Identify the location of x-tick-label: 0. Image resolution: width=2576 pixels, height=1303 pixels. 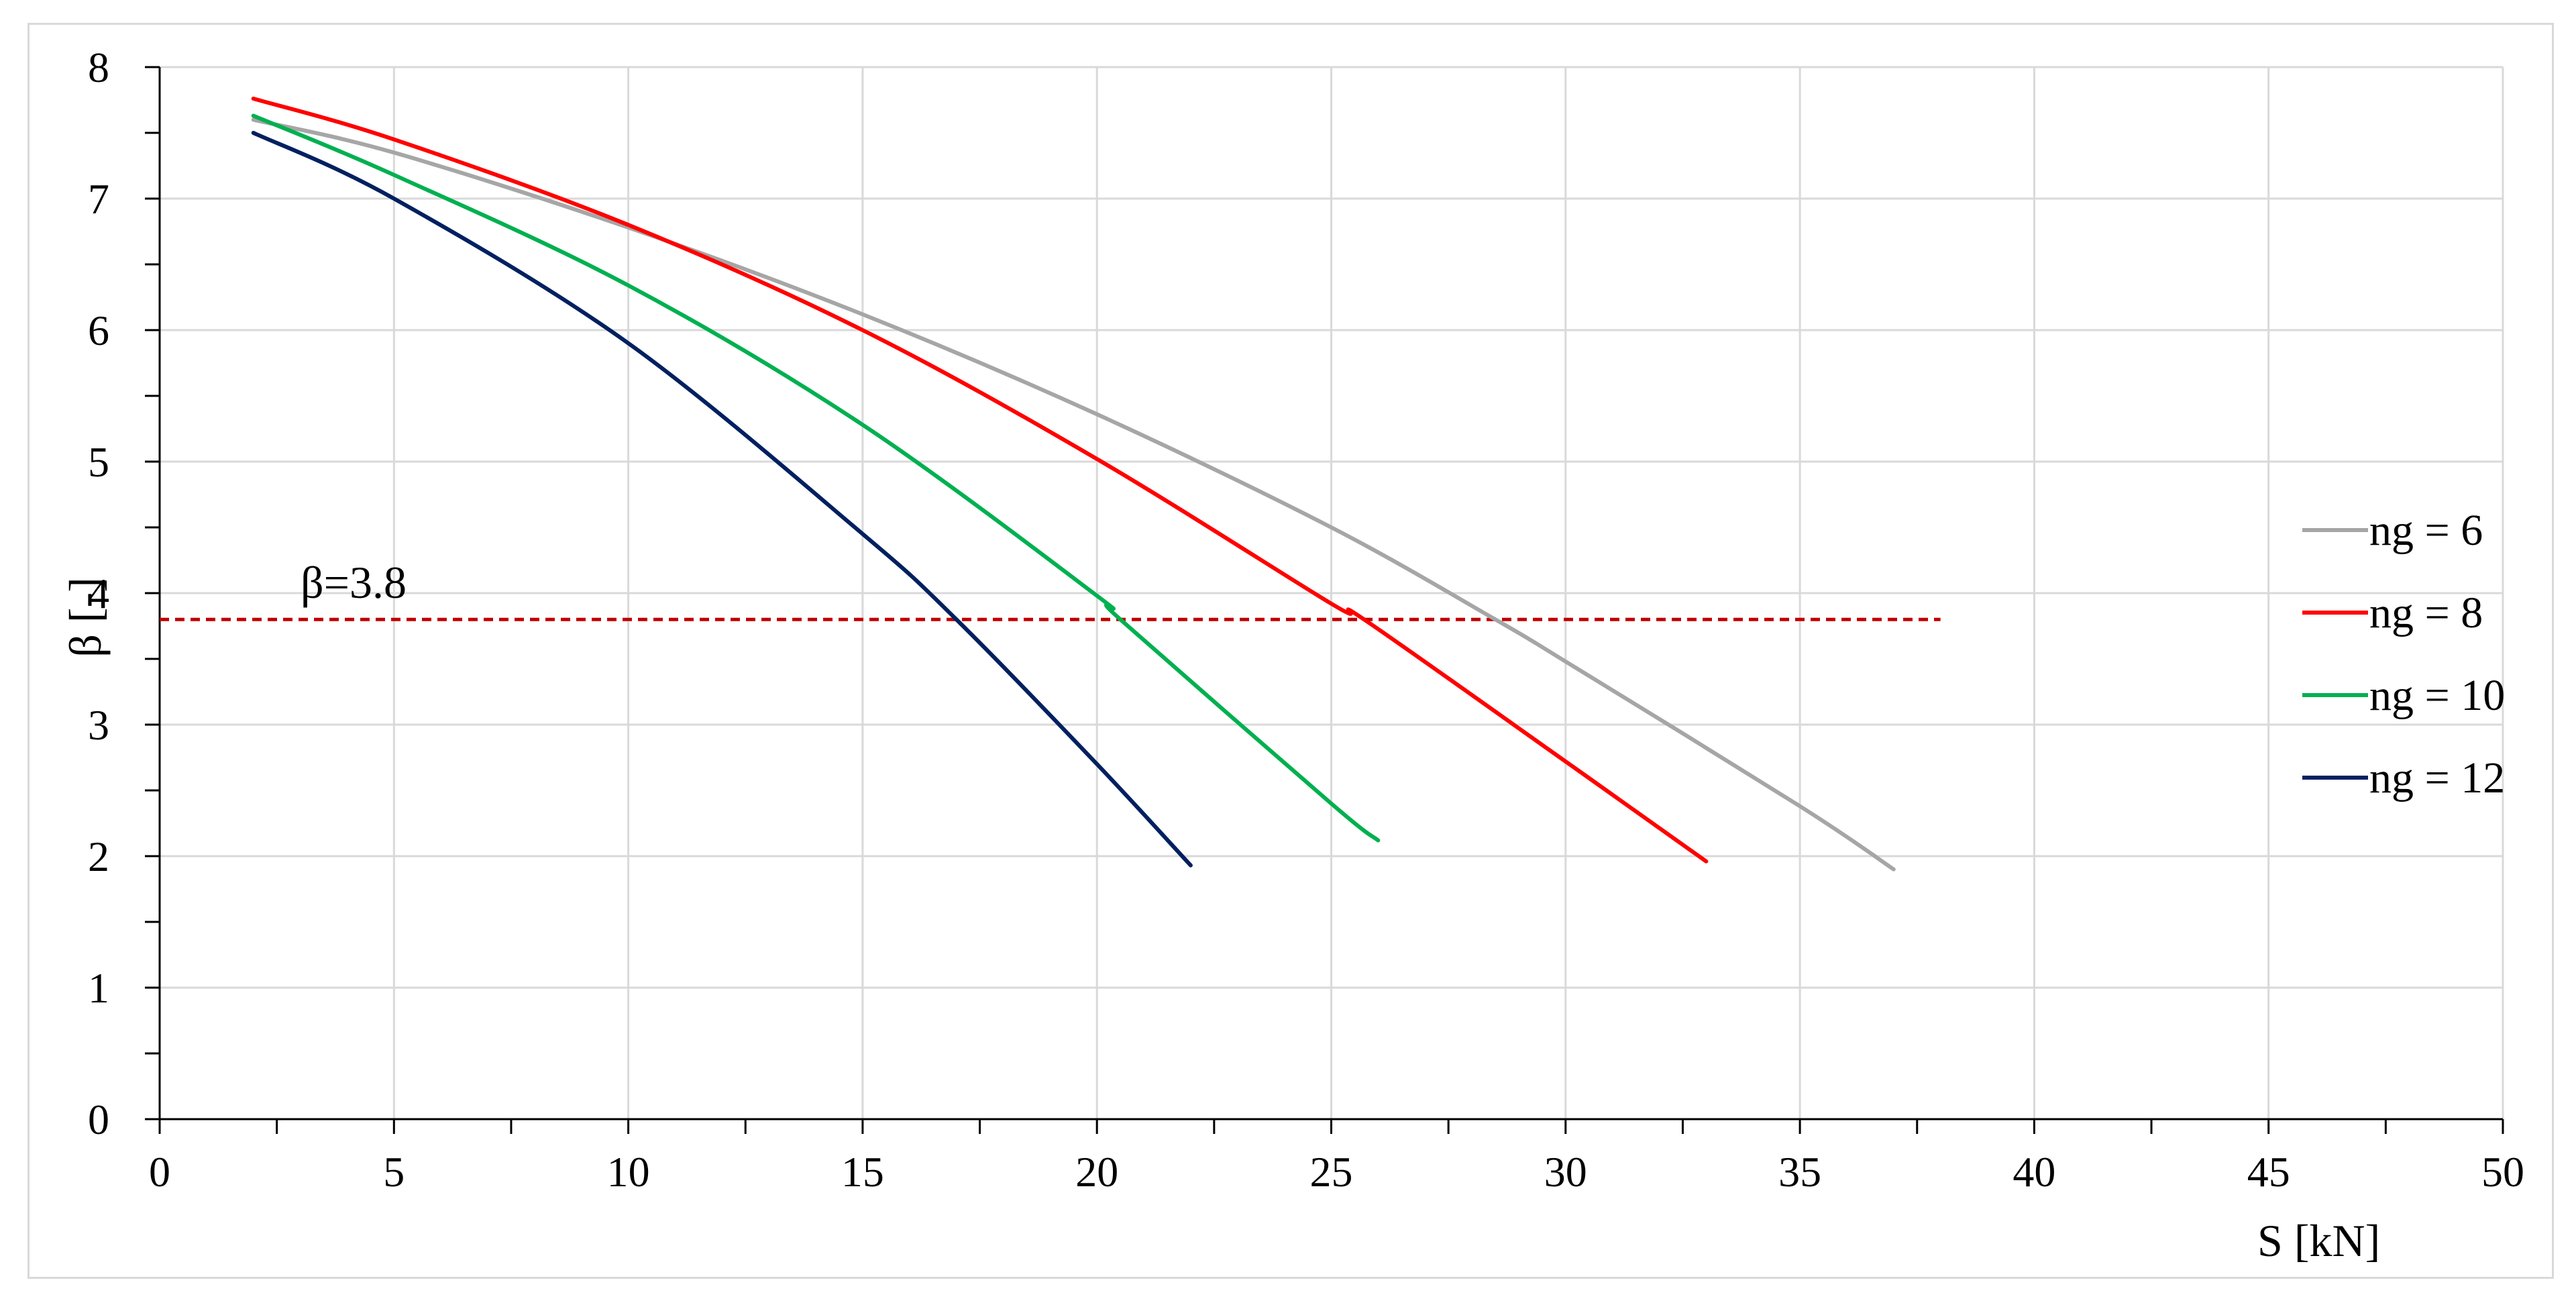
(159, 1172).